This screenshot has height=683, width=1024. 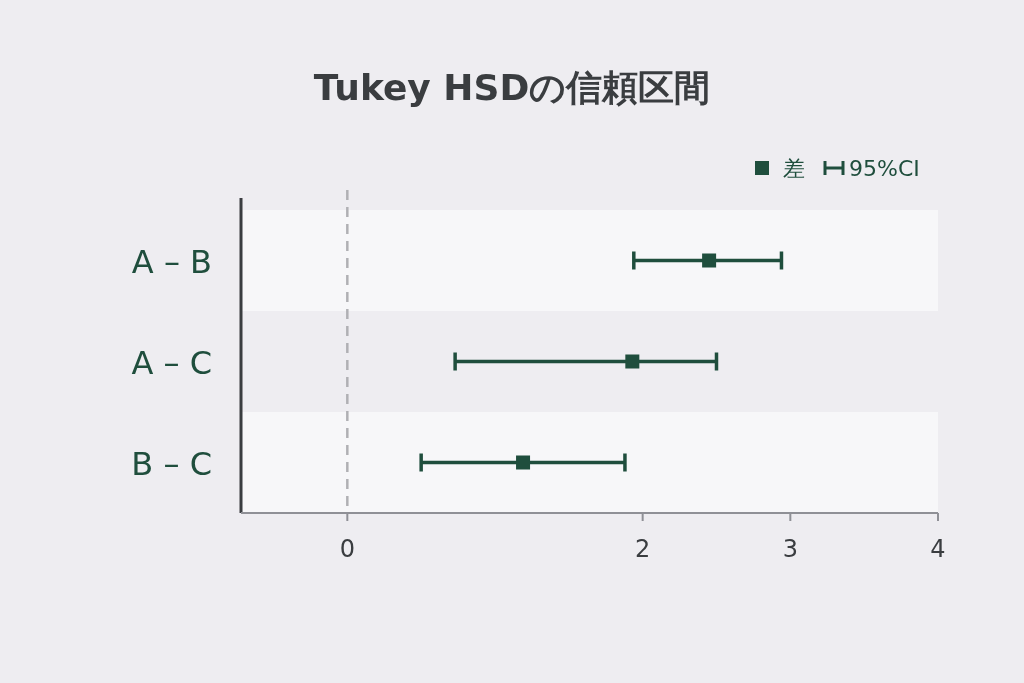 I want to click on y-tick-label: A – B, so click(x=171, y=261).